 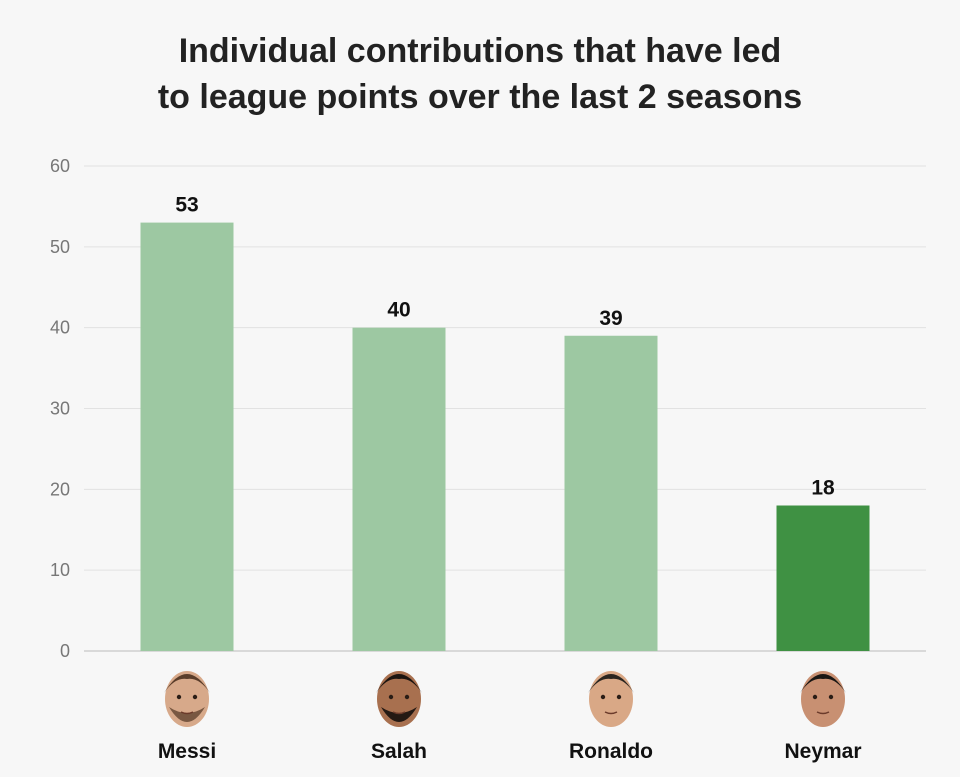 What do you see at coordinates (480, 51) in the screenshot?
I see `chart-title-line-1: Individual contributions that have led` at bounding box center [480, 51].